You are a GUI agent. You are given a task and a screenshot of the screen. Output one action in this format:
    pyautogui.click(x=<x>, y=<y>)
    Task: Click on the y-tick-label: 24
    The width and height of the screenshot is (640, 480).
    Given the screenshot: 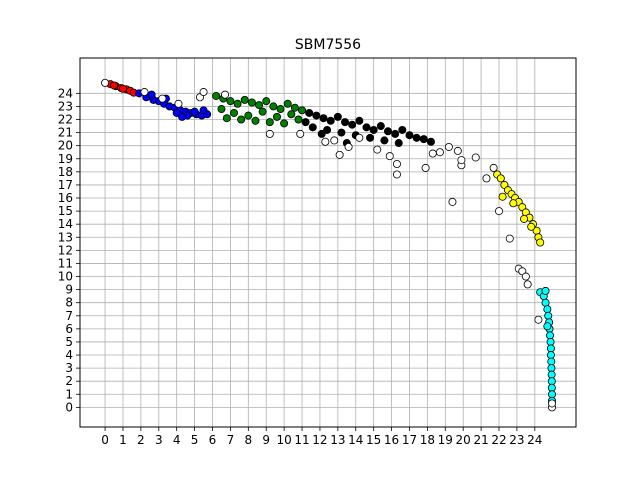 What is the action you would take?
    pyautogui.click(x=65, y=93)
    